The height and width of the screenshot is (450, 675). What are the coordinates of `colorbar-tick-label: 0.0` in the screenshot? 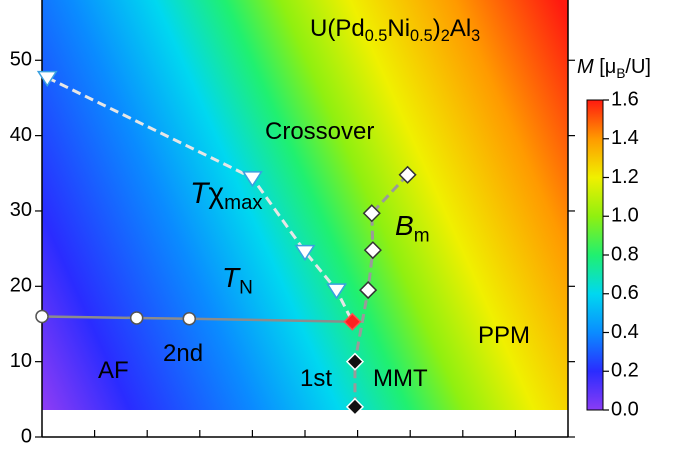 It's located at (625, 409).